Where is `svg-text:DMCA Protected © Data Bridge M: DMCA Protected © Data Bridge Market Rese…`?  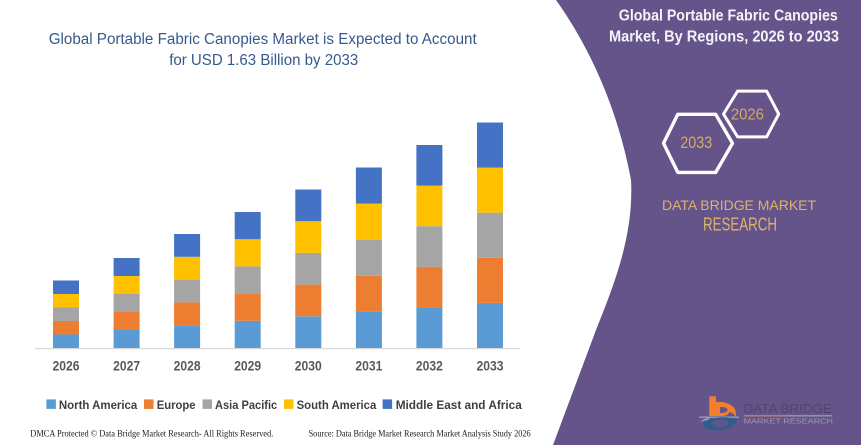
svg-text:DMCA Protected © Data Bridge M: DMCA Protected © Data Bridge Market Rese… is located at coordinates (151, 434).